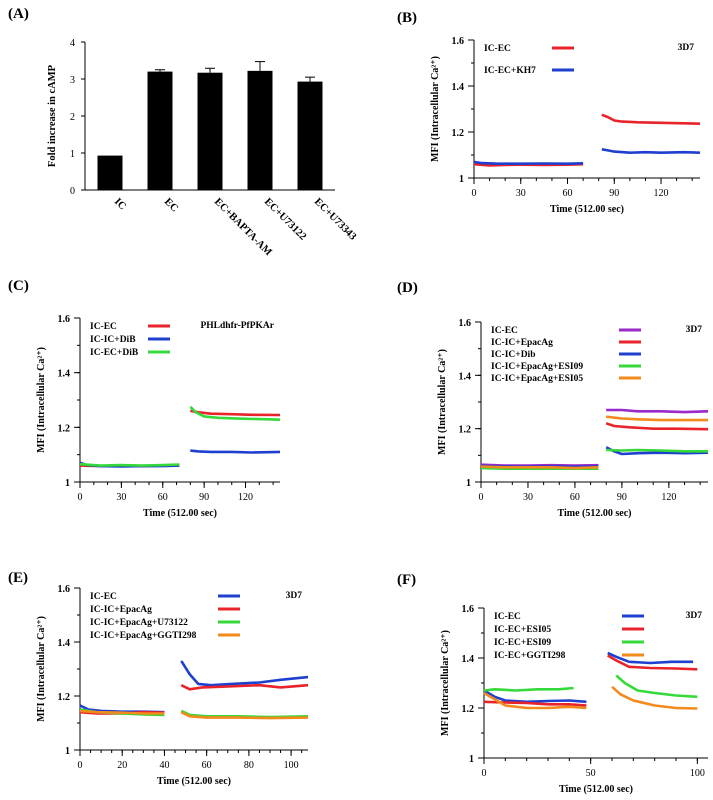 Image resolution: width=713 pixels, height=800 pixels. Describe the element at coordinates (249, 765) in the screenshot. I see `x-tick-label: 80` at that location.